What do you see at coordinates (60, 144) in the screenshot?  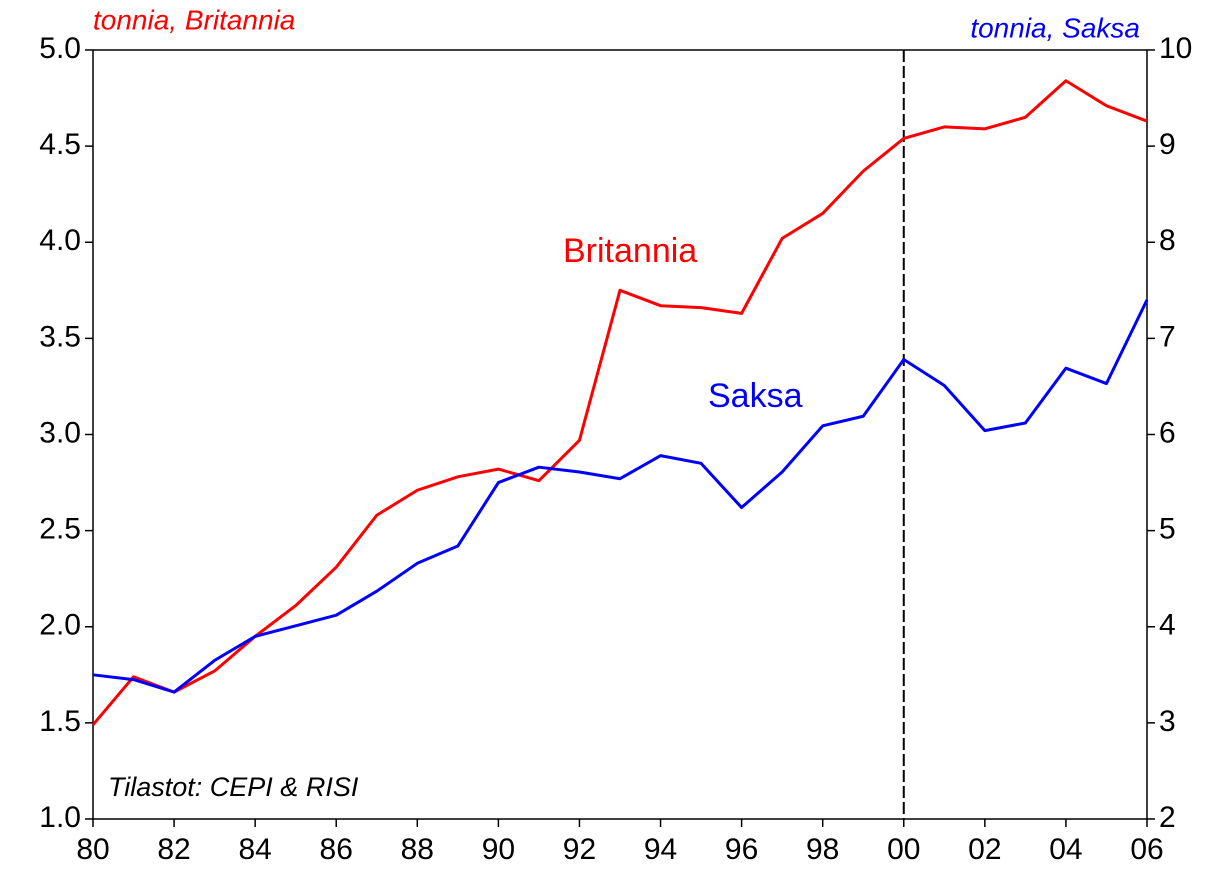 I see `y-tick-label: 4.5` at bounding box center [60, 144].